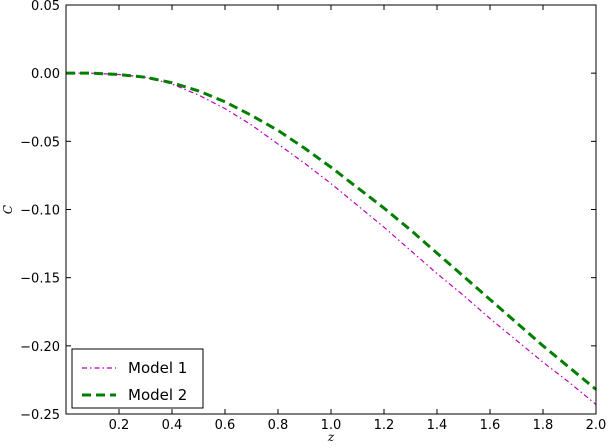  Describe the element at coordinates (172, 425) in the screenshot. I see `x-tick-label: 0.4` at that location.